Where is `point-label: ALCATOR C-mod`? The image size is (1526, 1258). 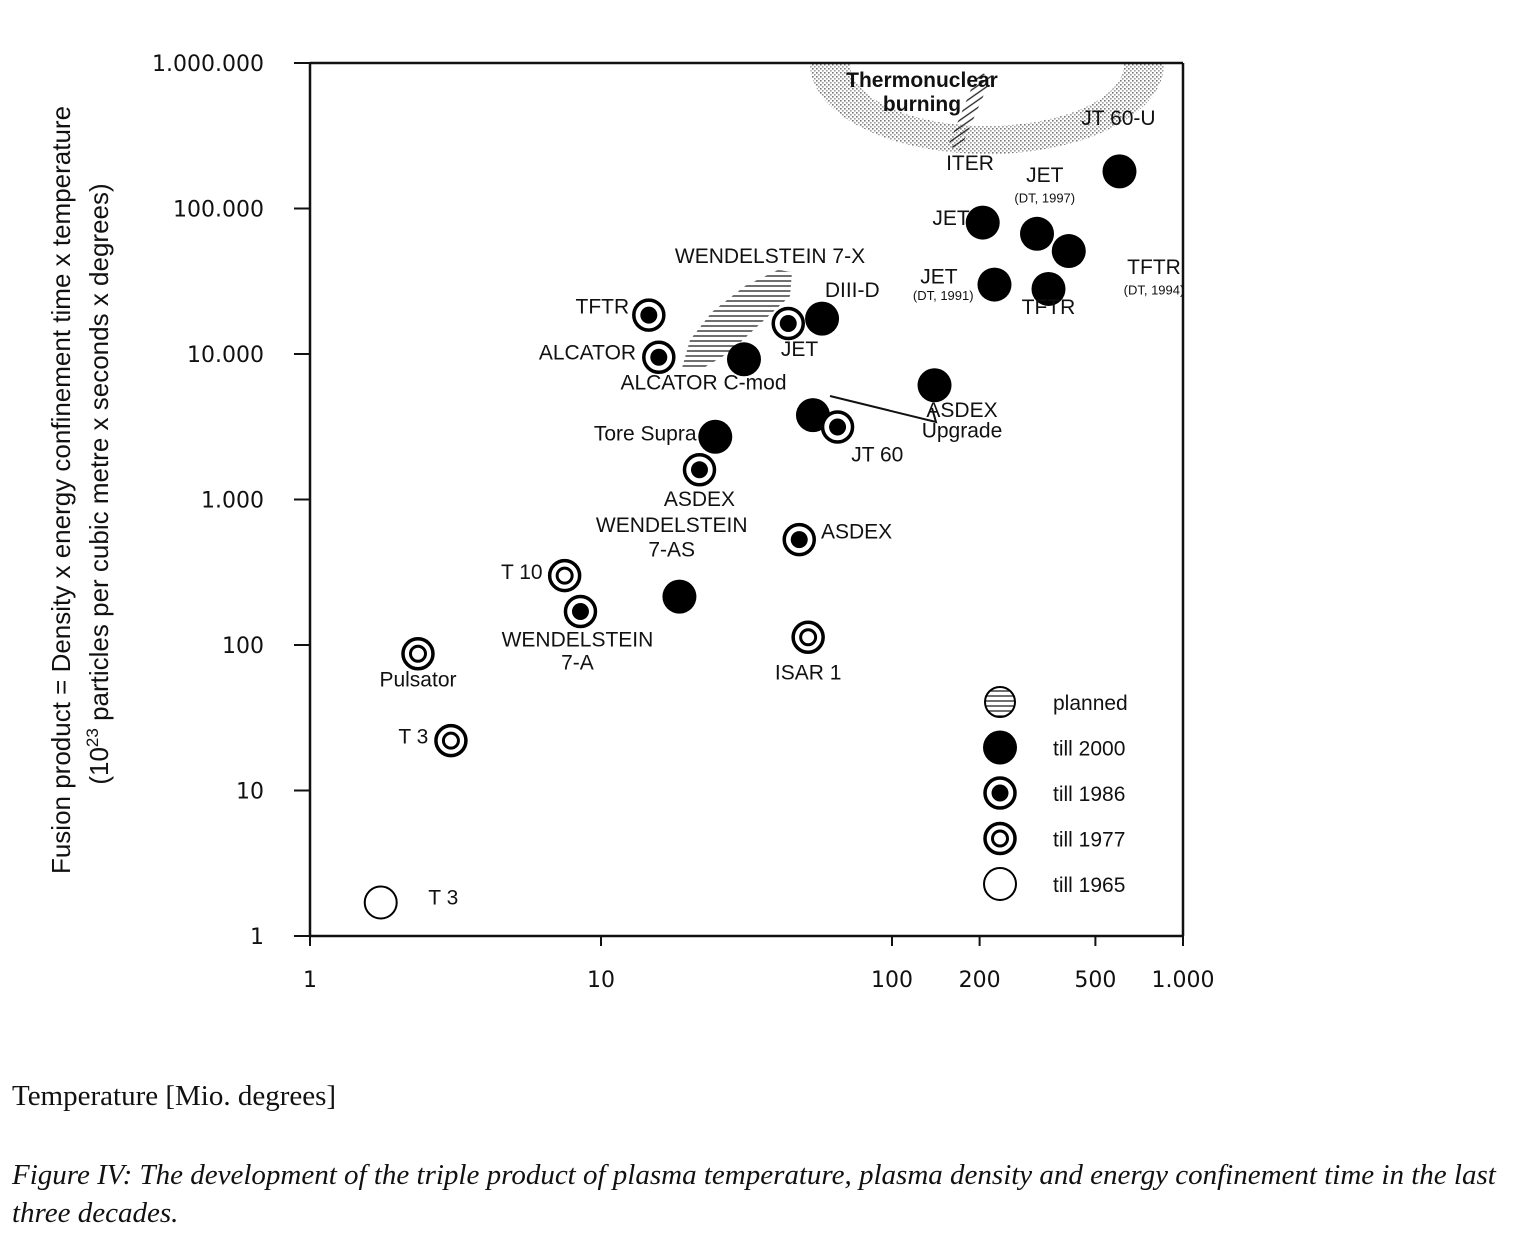 point-label: ALCATOR C-mod is located at coordinates (703, 383).